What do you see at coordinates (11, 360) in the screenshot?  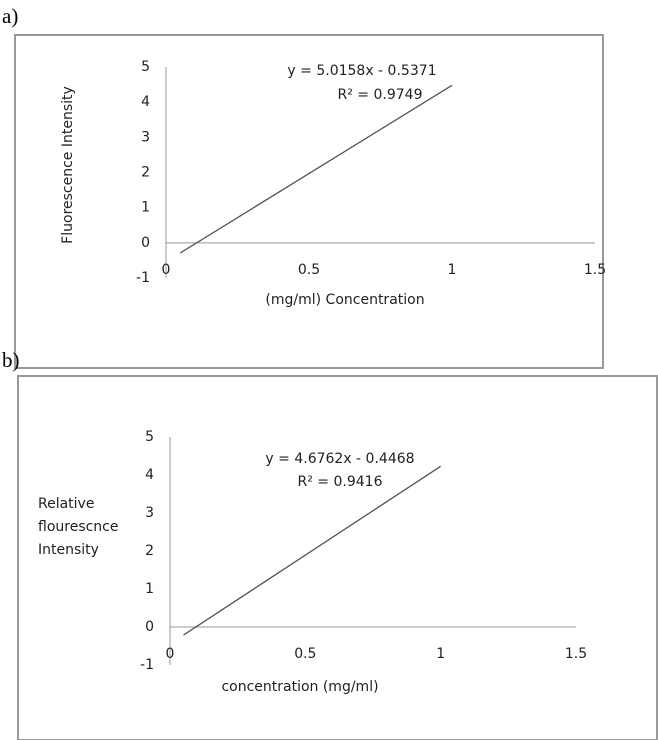 I see `panel-label: b)` at bounding box center [11, 360].